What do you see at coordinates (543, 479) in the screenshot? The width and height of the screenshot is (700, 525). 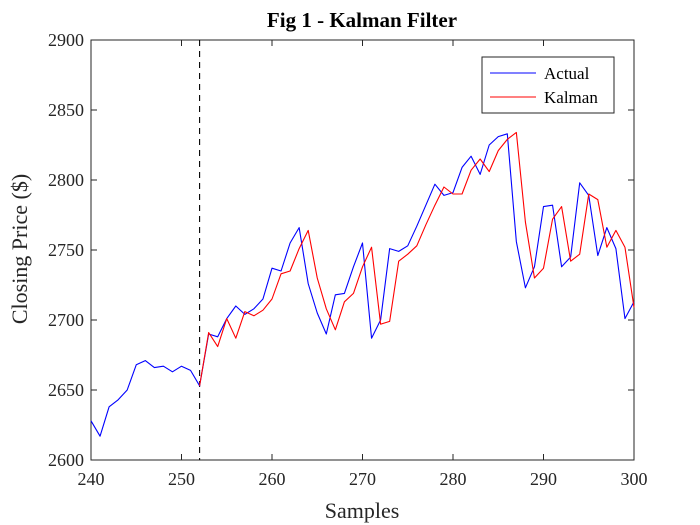 I see `x-tick-label: 290` at bounding box center [543, 479].